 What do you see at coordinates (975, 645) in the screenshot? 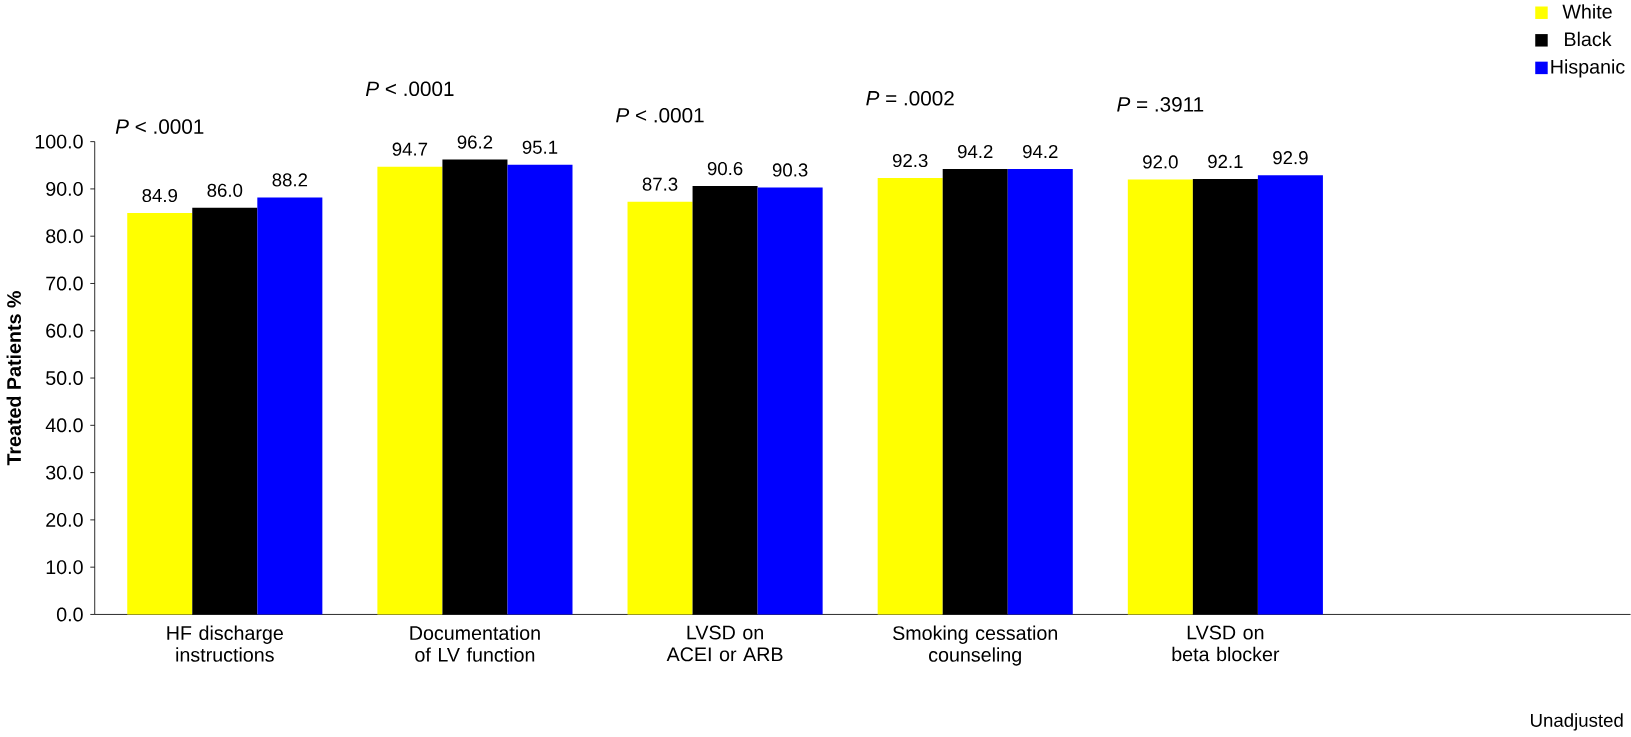
I see `x-tick-label: Smoking cessation counseling` at bounding box center [975, 645].